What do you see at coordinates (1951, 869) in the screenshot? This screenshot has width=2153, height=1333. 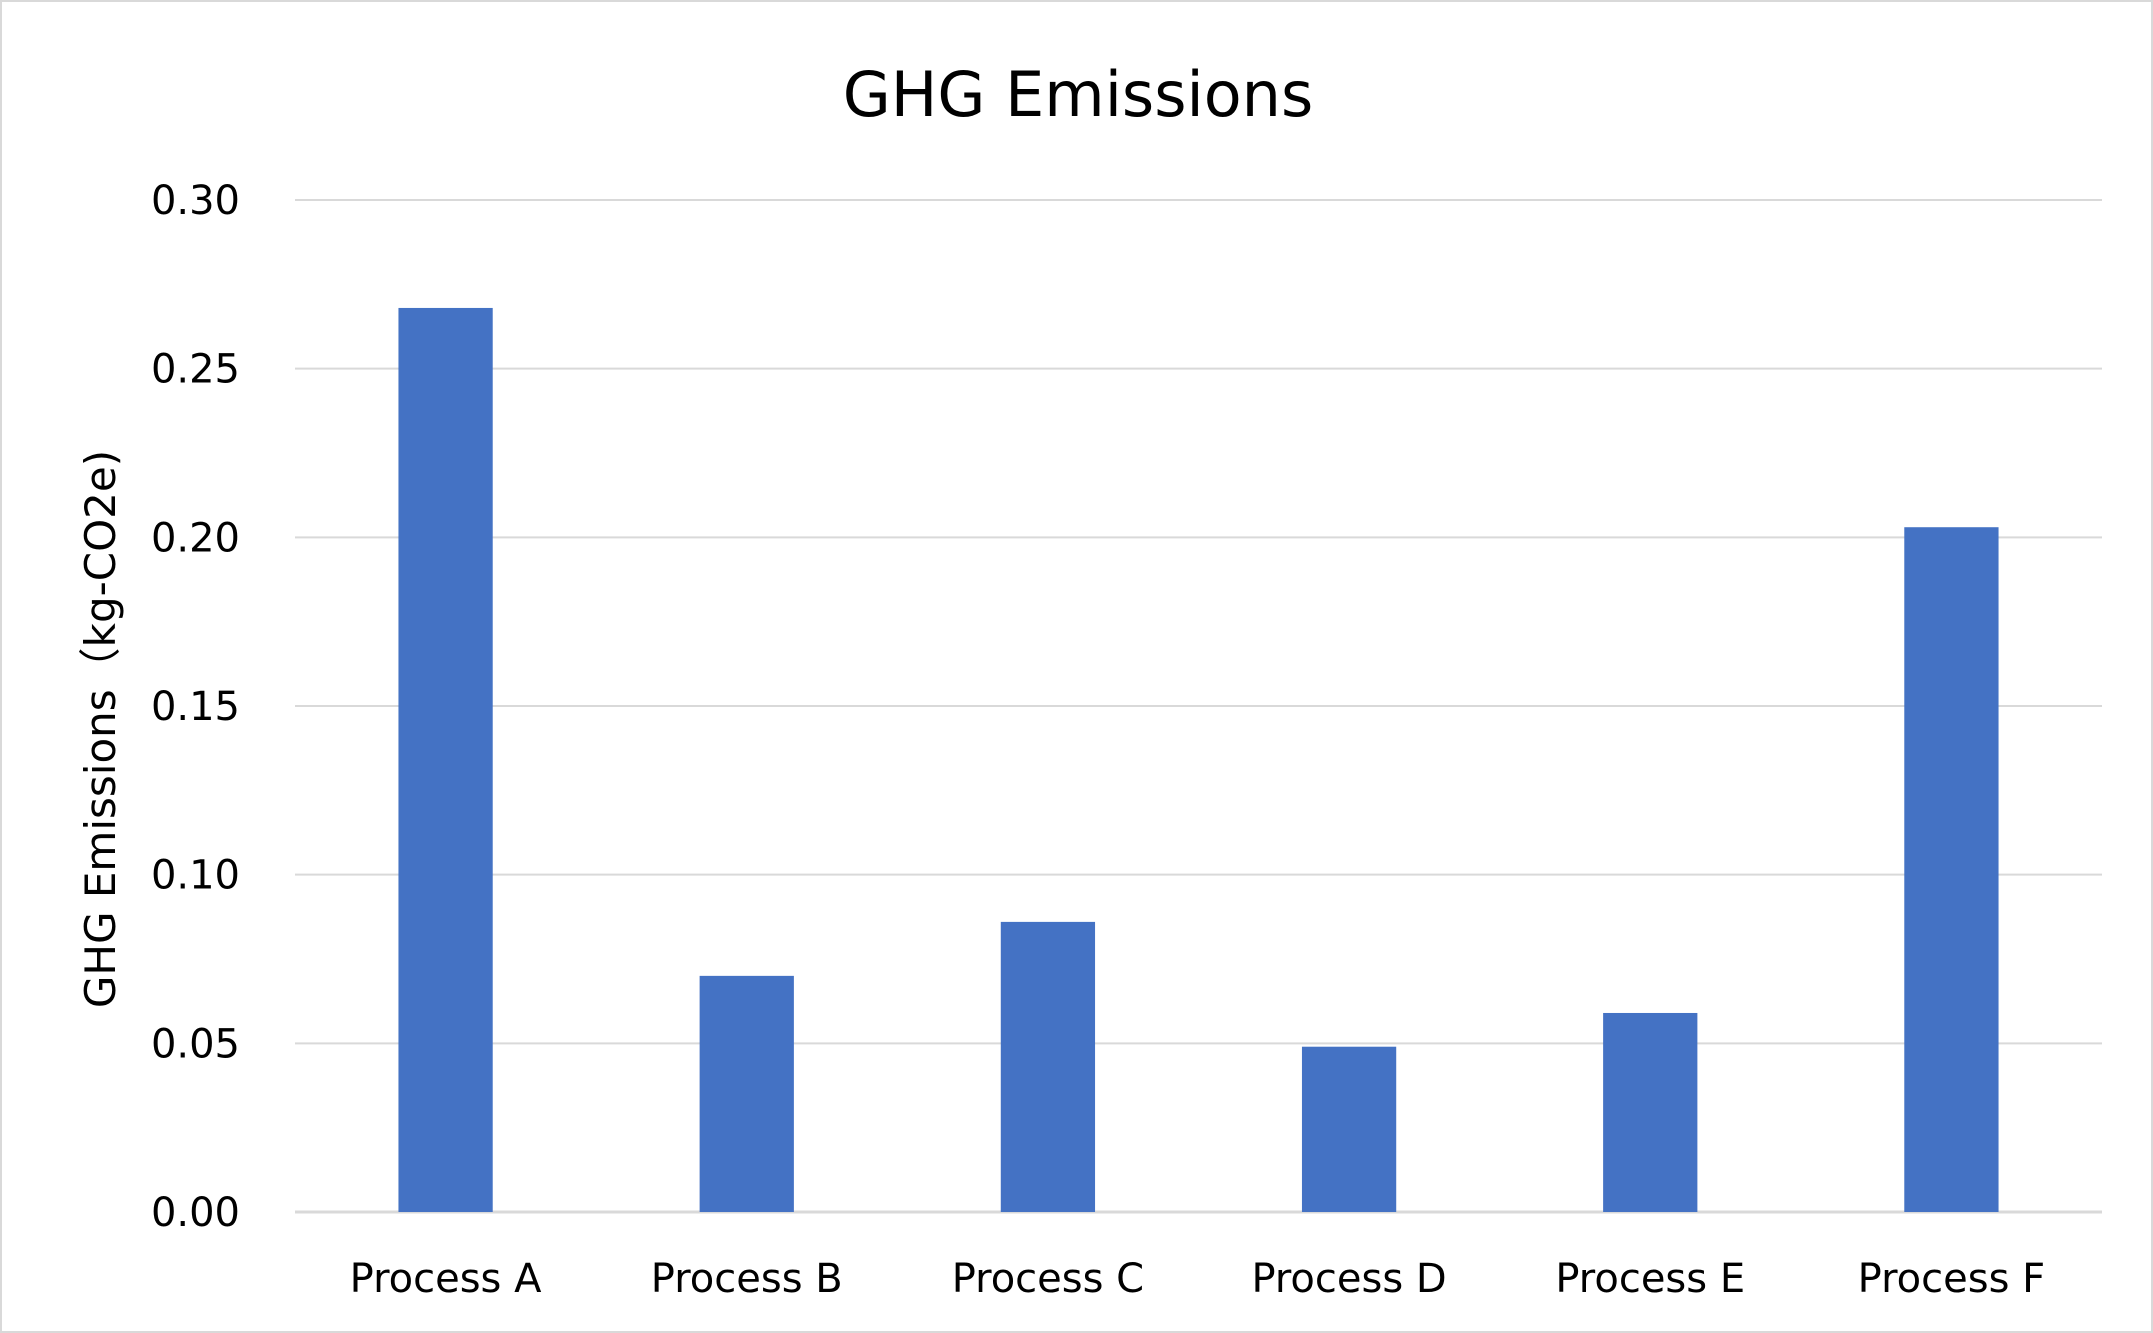 I see `bar-process-f` at bounding box center [1951, 869].